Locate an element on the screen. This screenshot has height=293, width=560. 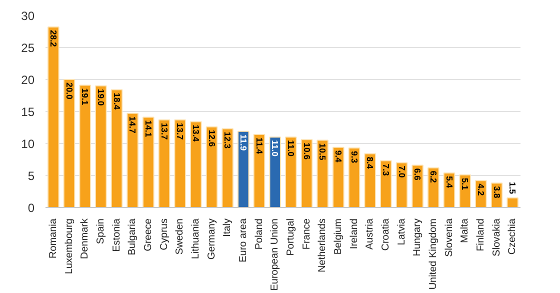
x-tick-label: Slovakia is located at coordinates (496, 237).